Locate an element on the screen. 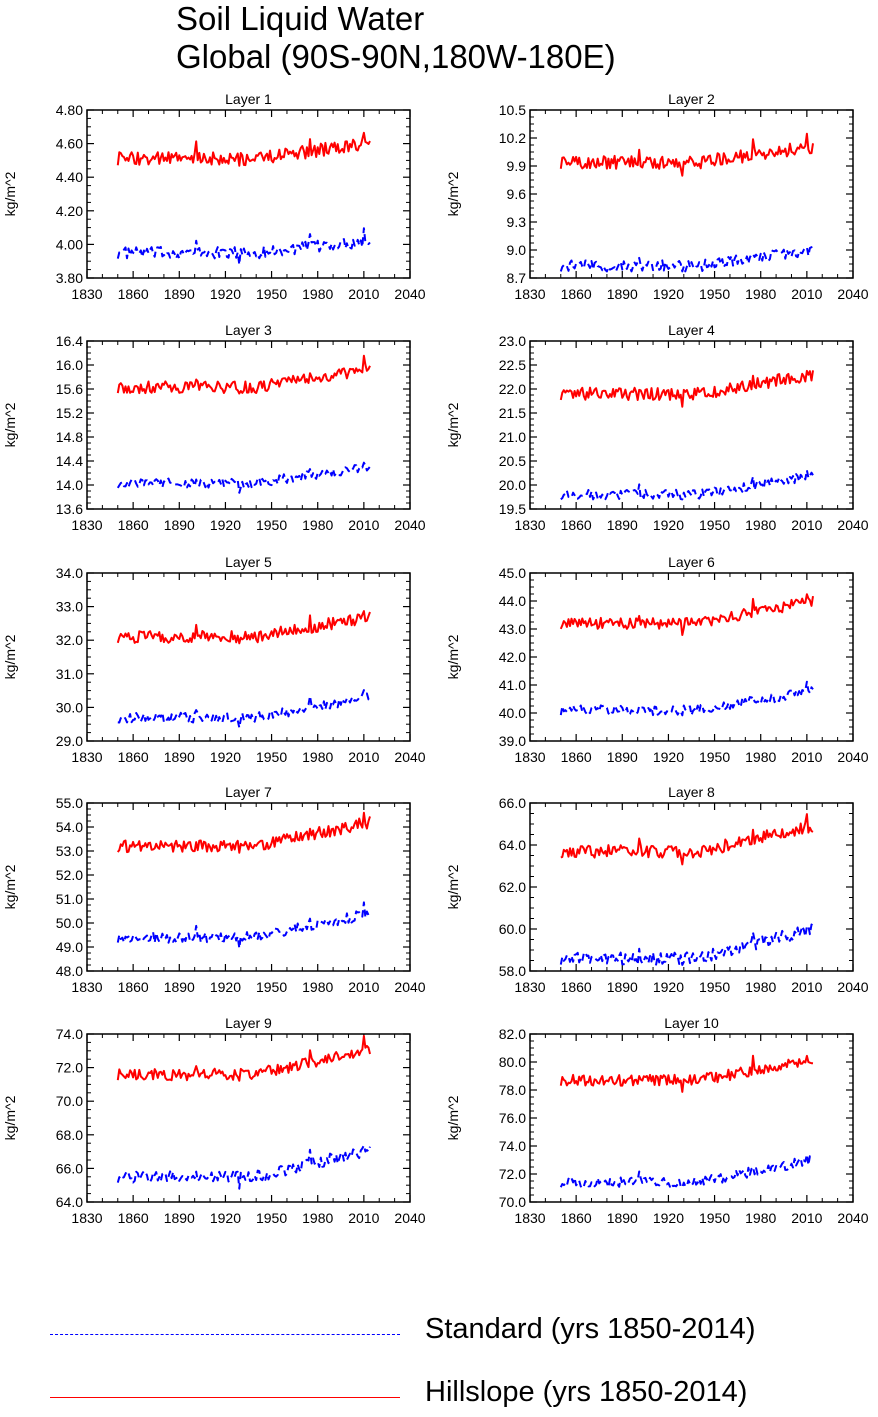 The width and height of the screenshot is (878, 1417). layer-10-xtick-label-1920: 1920 is located at coordinates (668, 1218).